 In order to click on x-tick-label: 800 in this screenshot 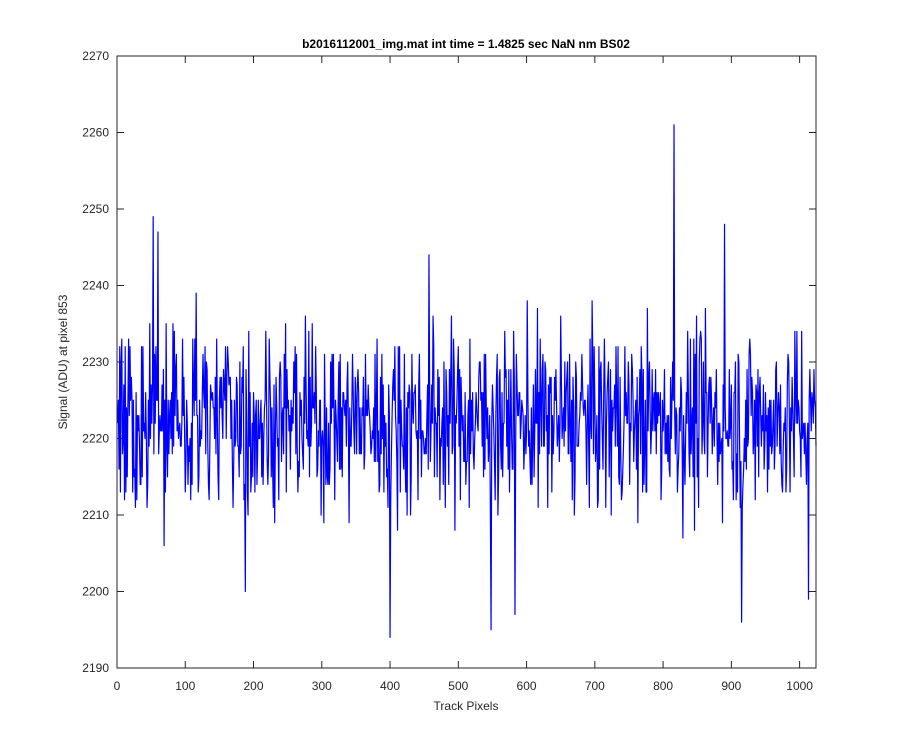, I will do `click(663, 686)`.